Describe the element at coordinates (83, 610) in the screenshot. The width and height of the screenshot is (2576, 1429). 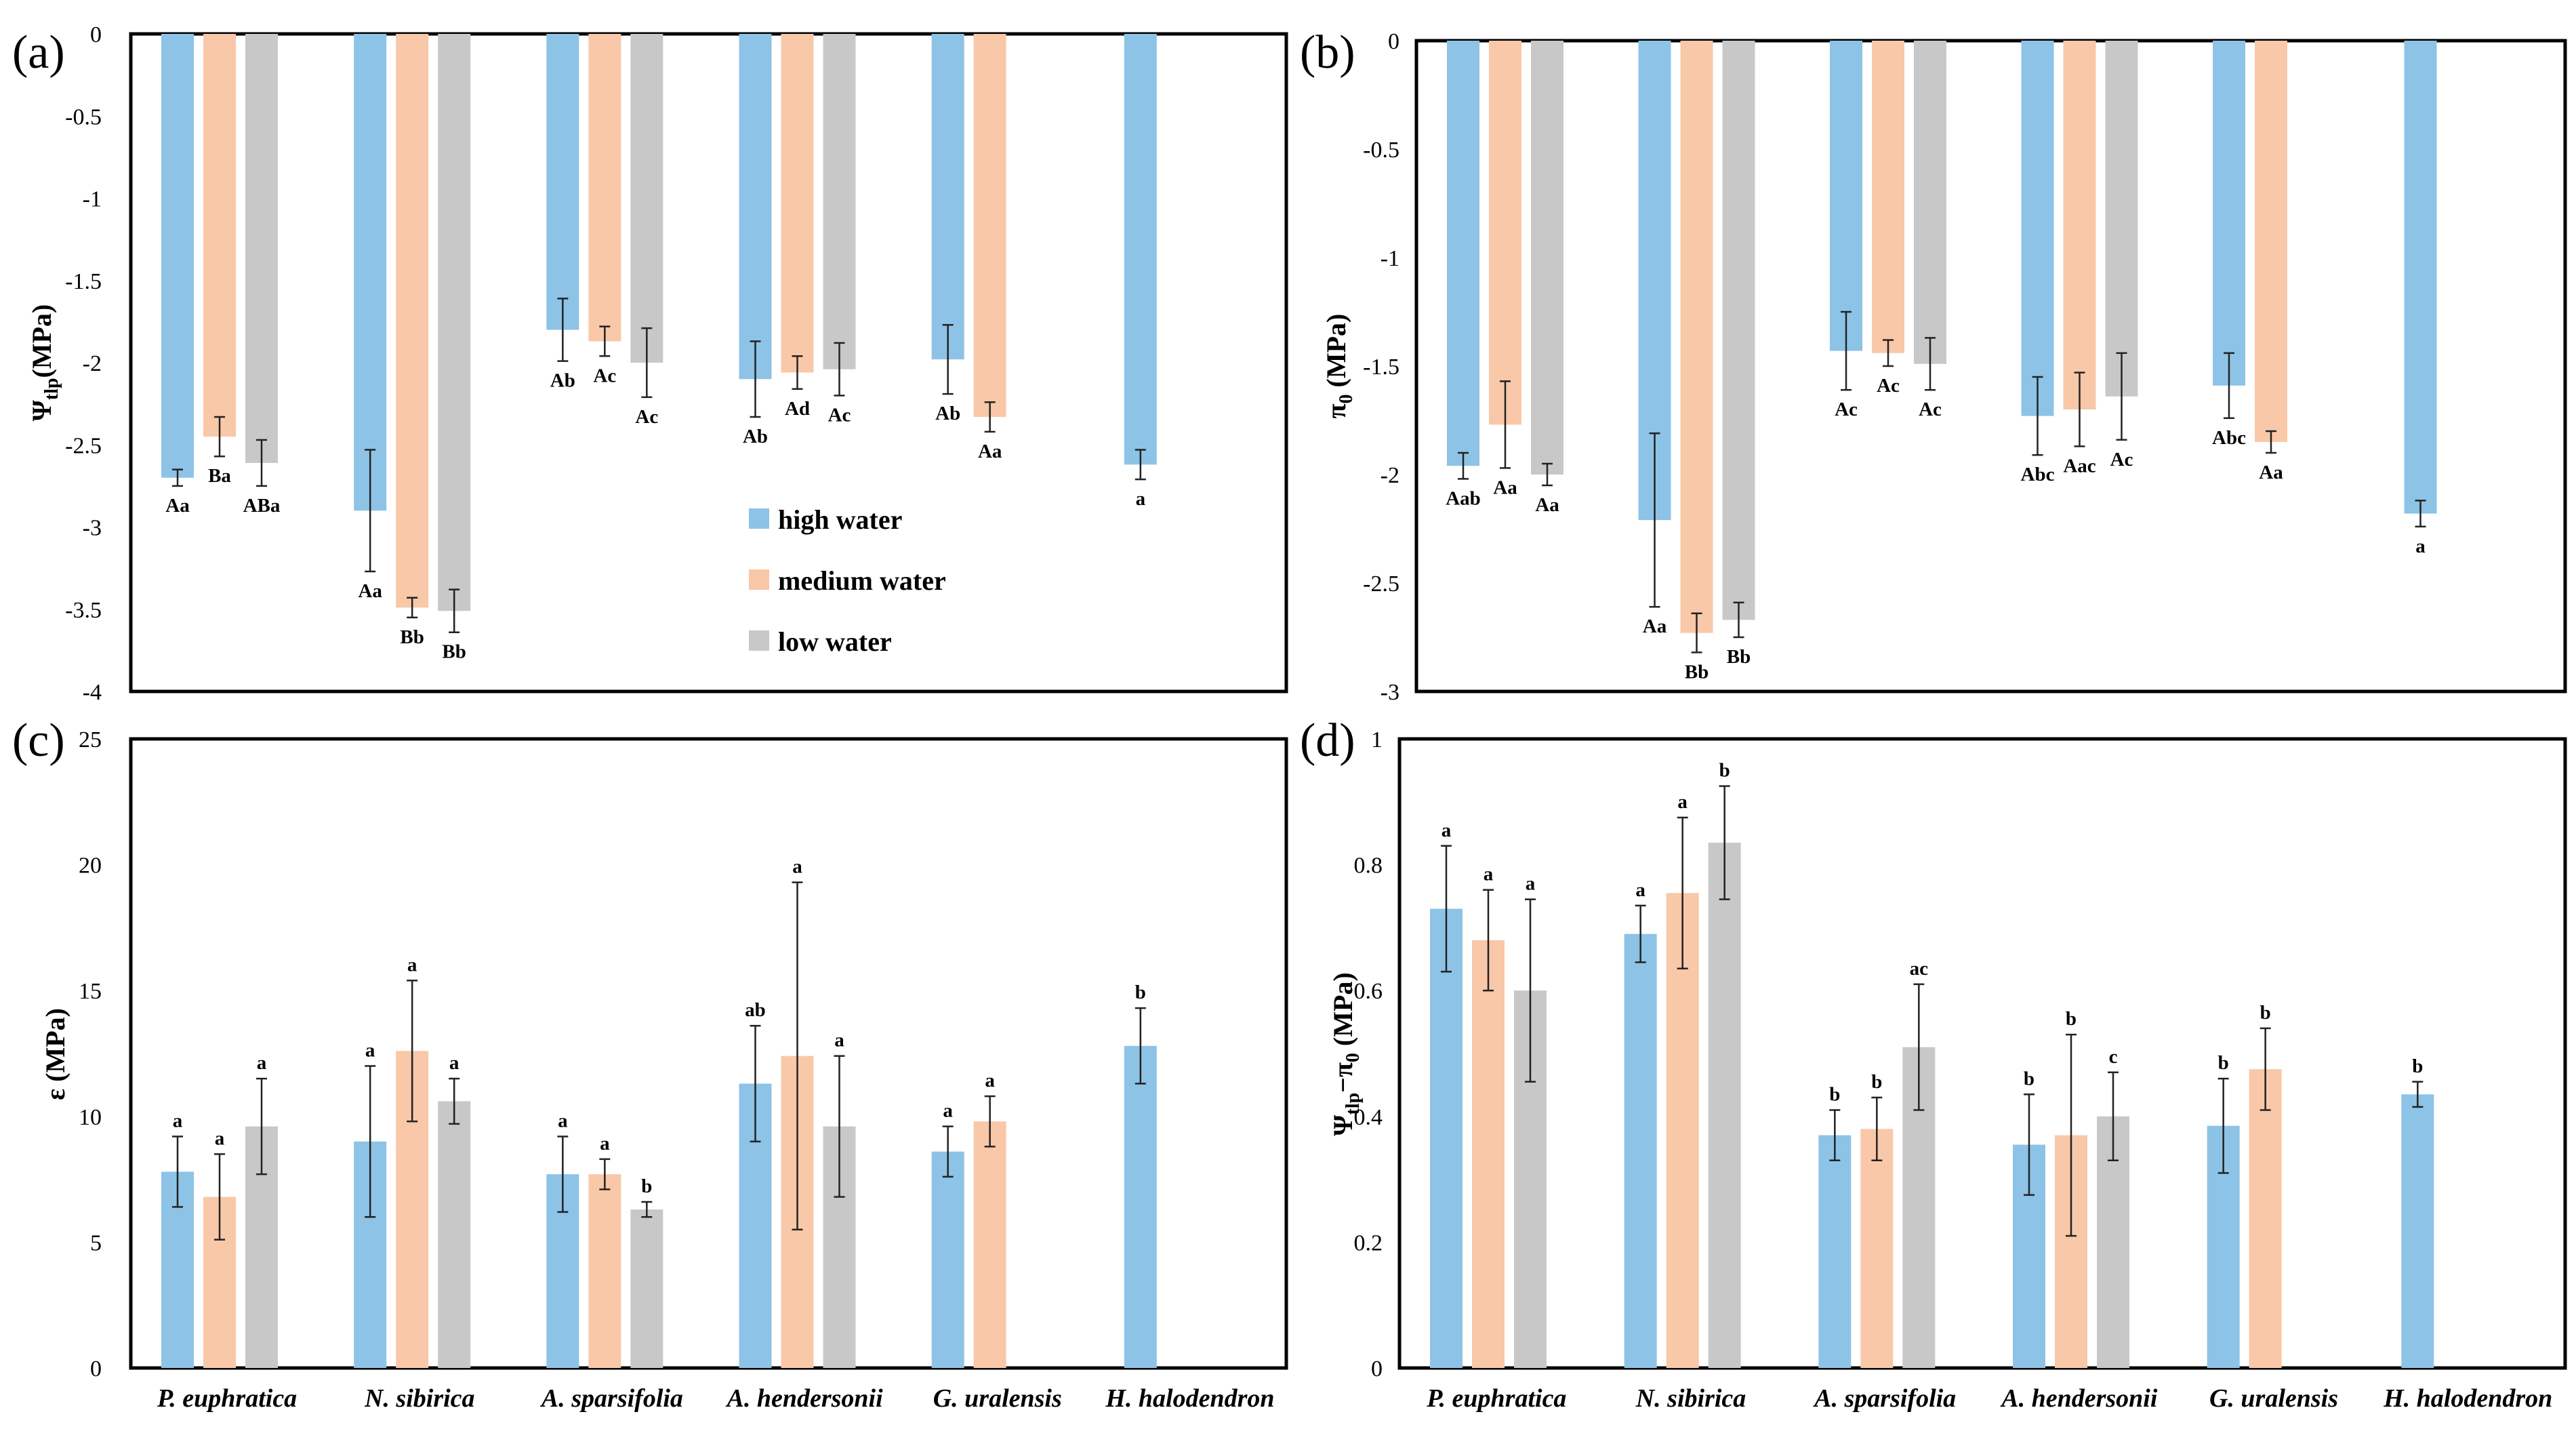
I see `panel-a-ytick: -3.5` at that location.